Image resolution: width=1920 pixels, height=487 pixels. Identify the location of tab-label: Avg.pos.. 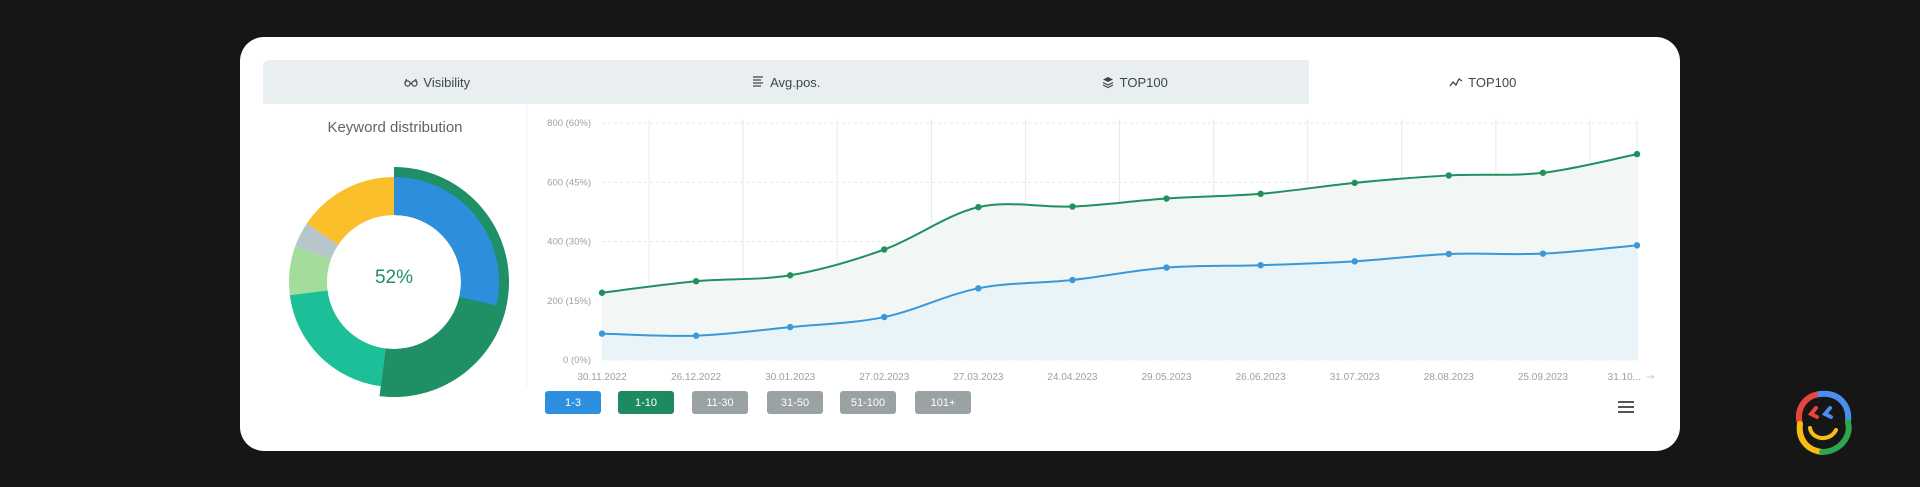
(795, 82).